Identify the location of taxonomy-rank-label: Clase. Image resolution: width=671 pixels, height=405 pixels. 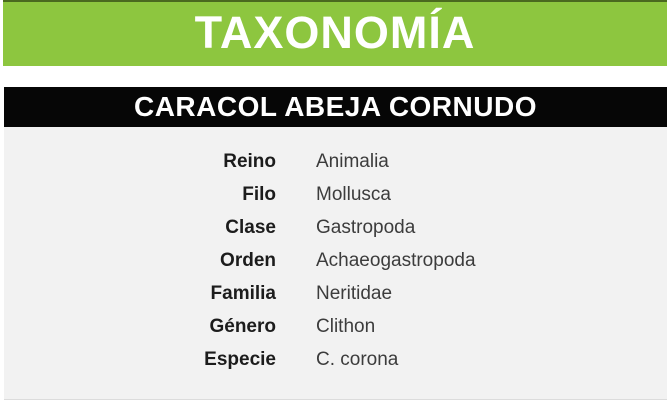
(250, 227).